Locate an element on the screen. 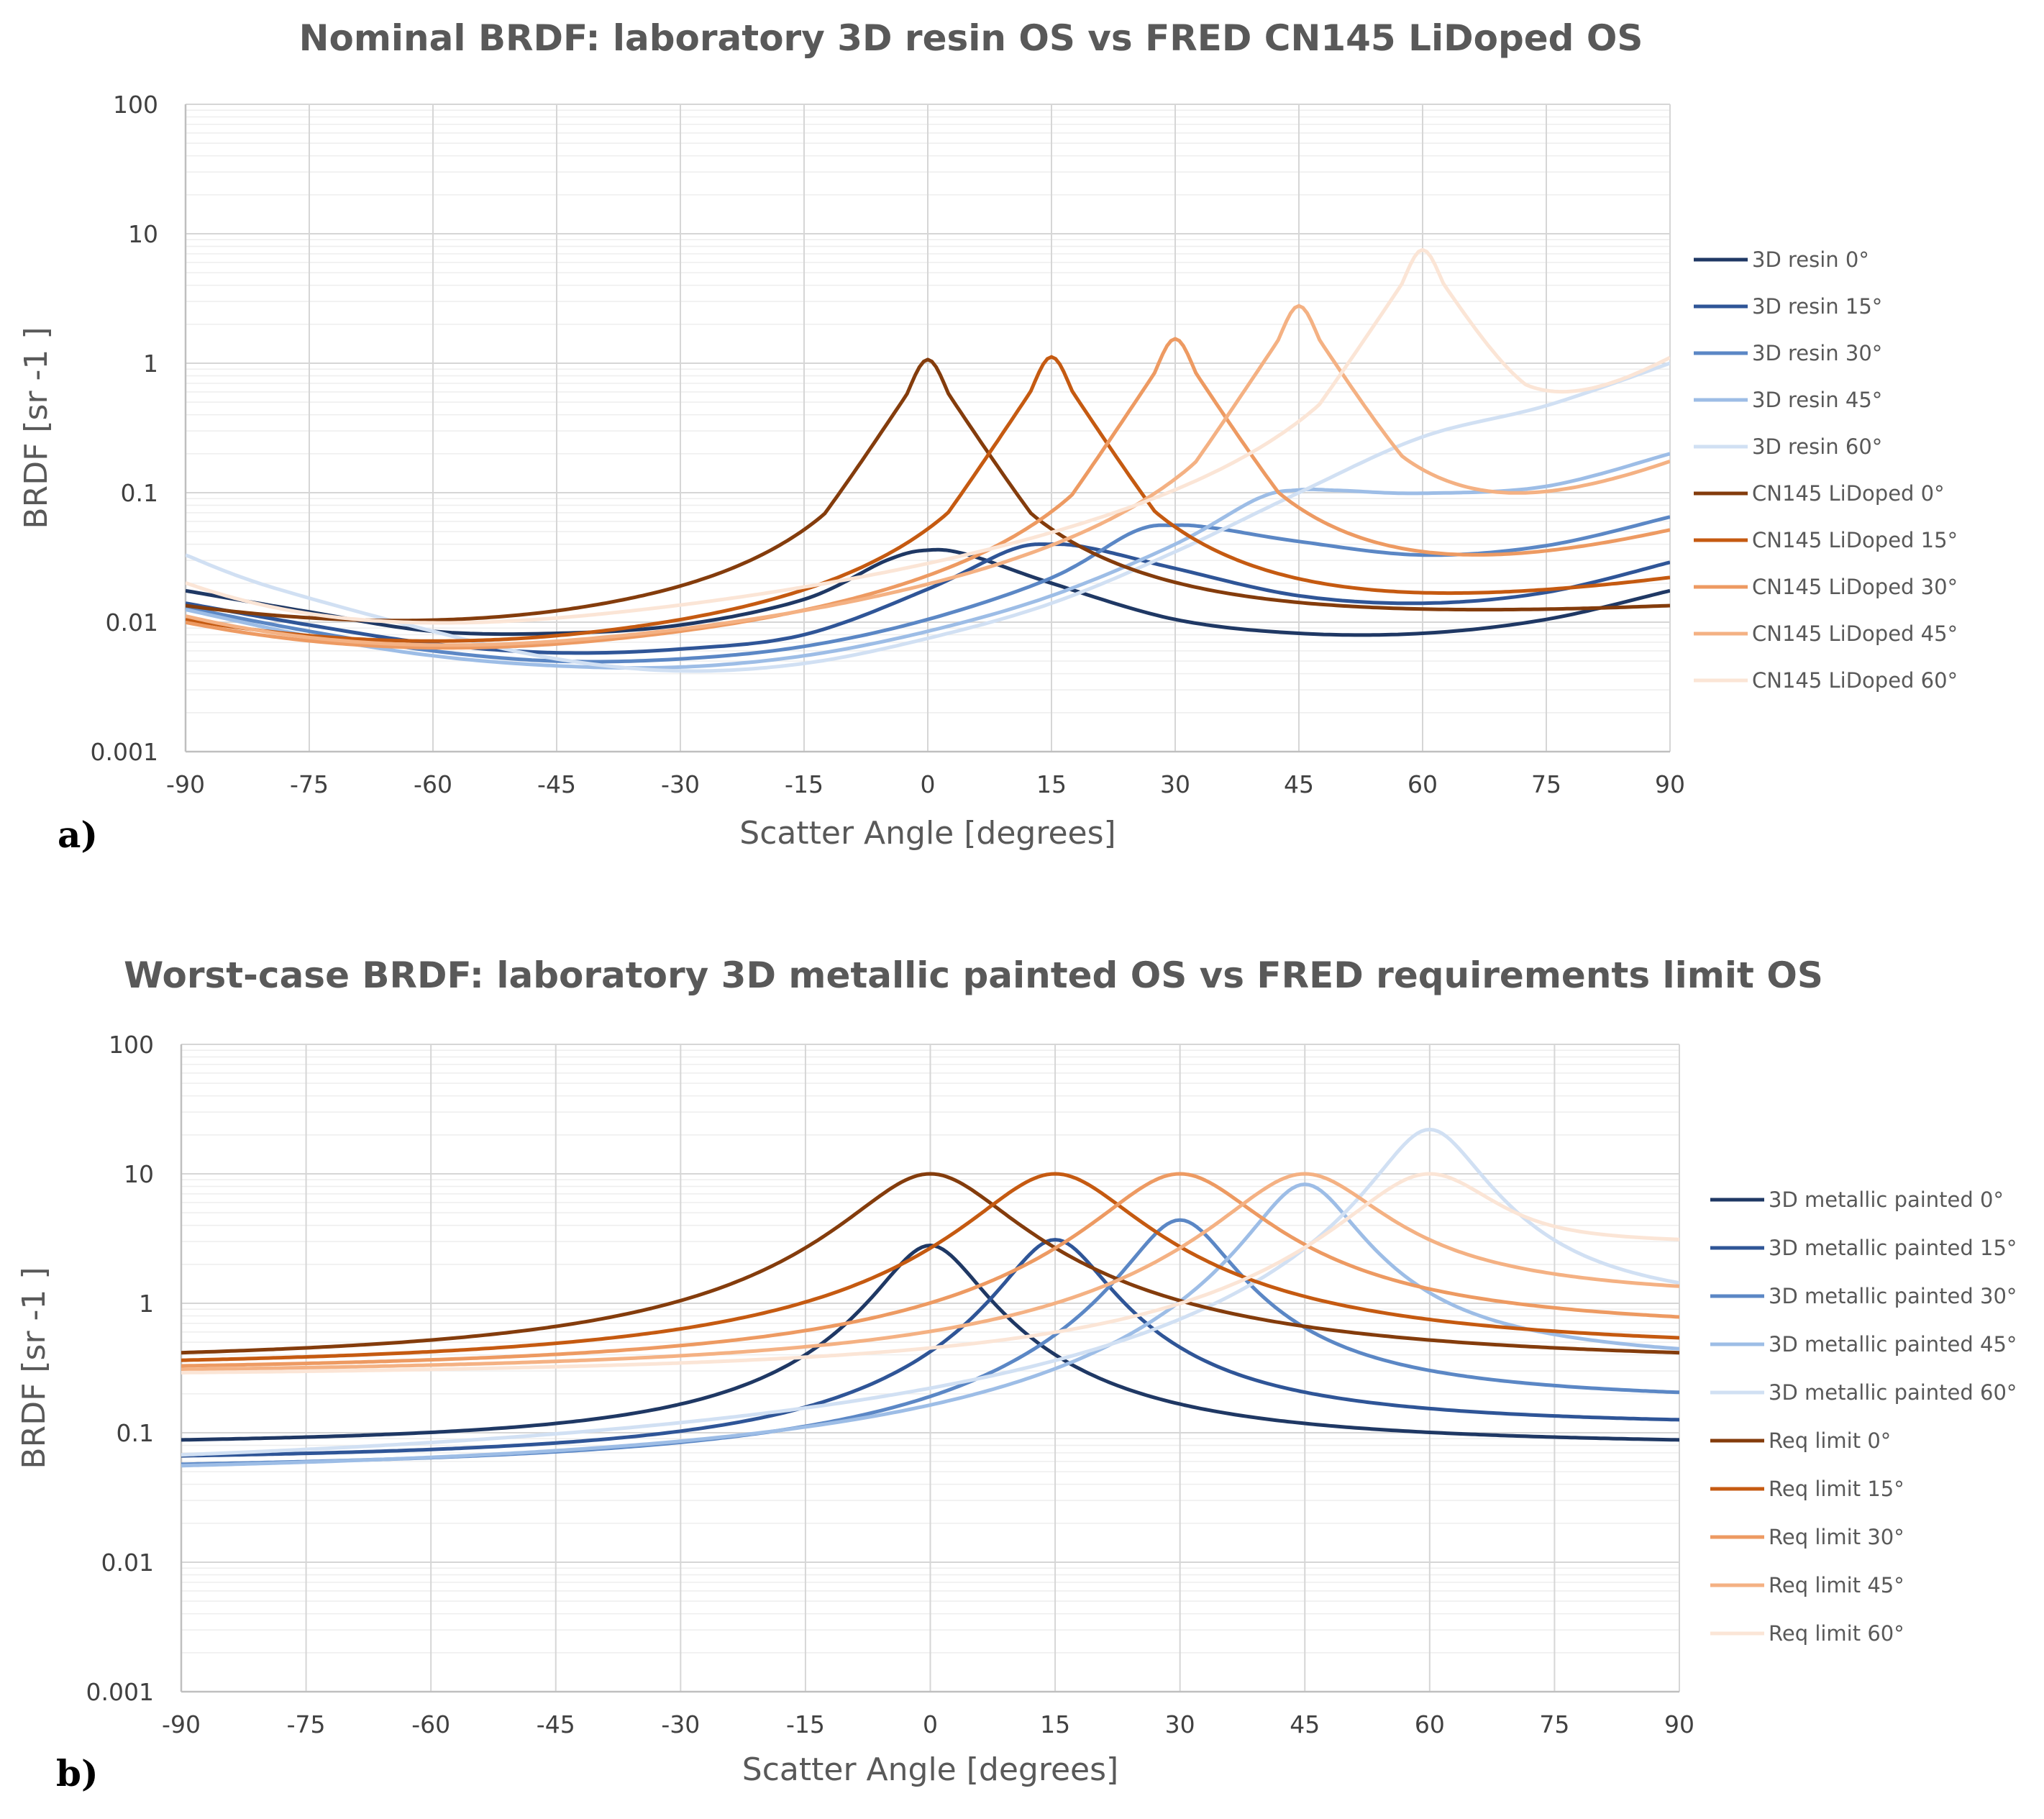 This screenshot has height=1819, width=2044. legend-label: CN145 LiDoped 45° is located at coordinates (1855, 634).